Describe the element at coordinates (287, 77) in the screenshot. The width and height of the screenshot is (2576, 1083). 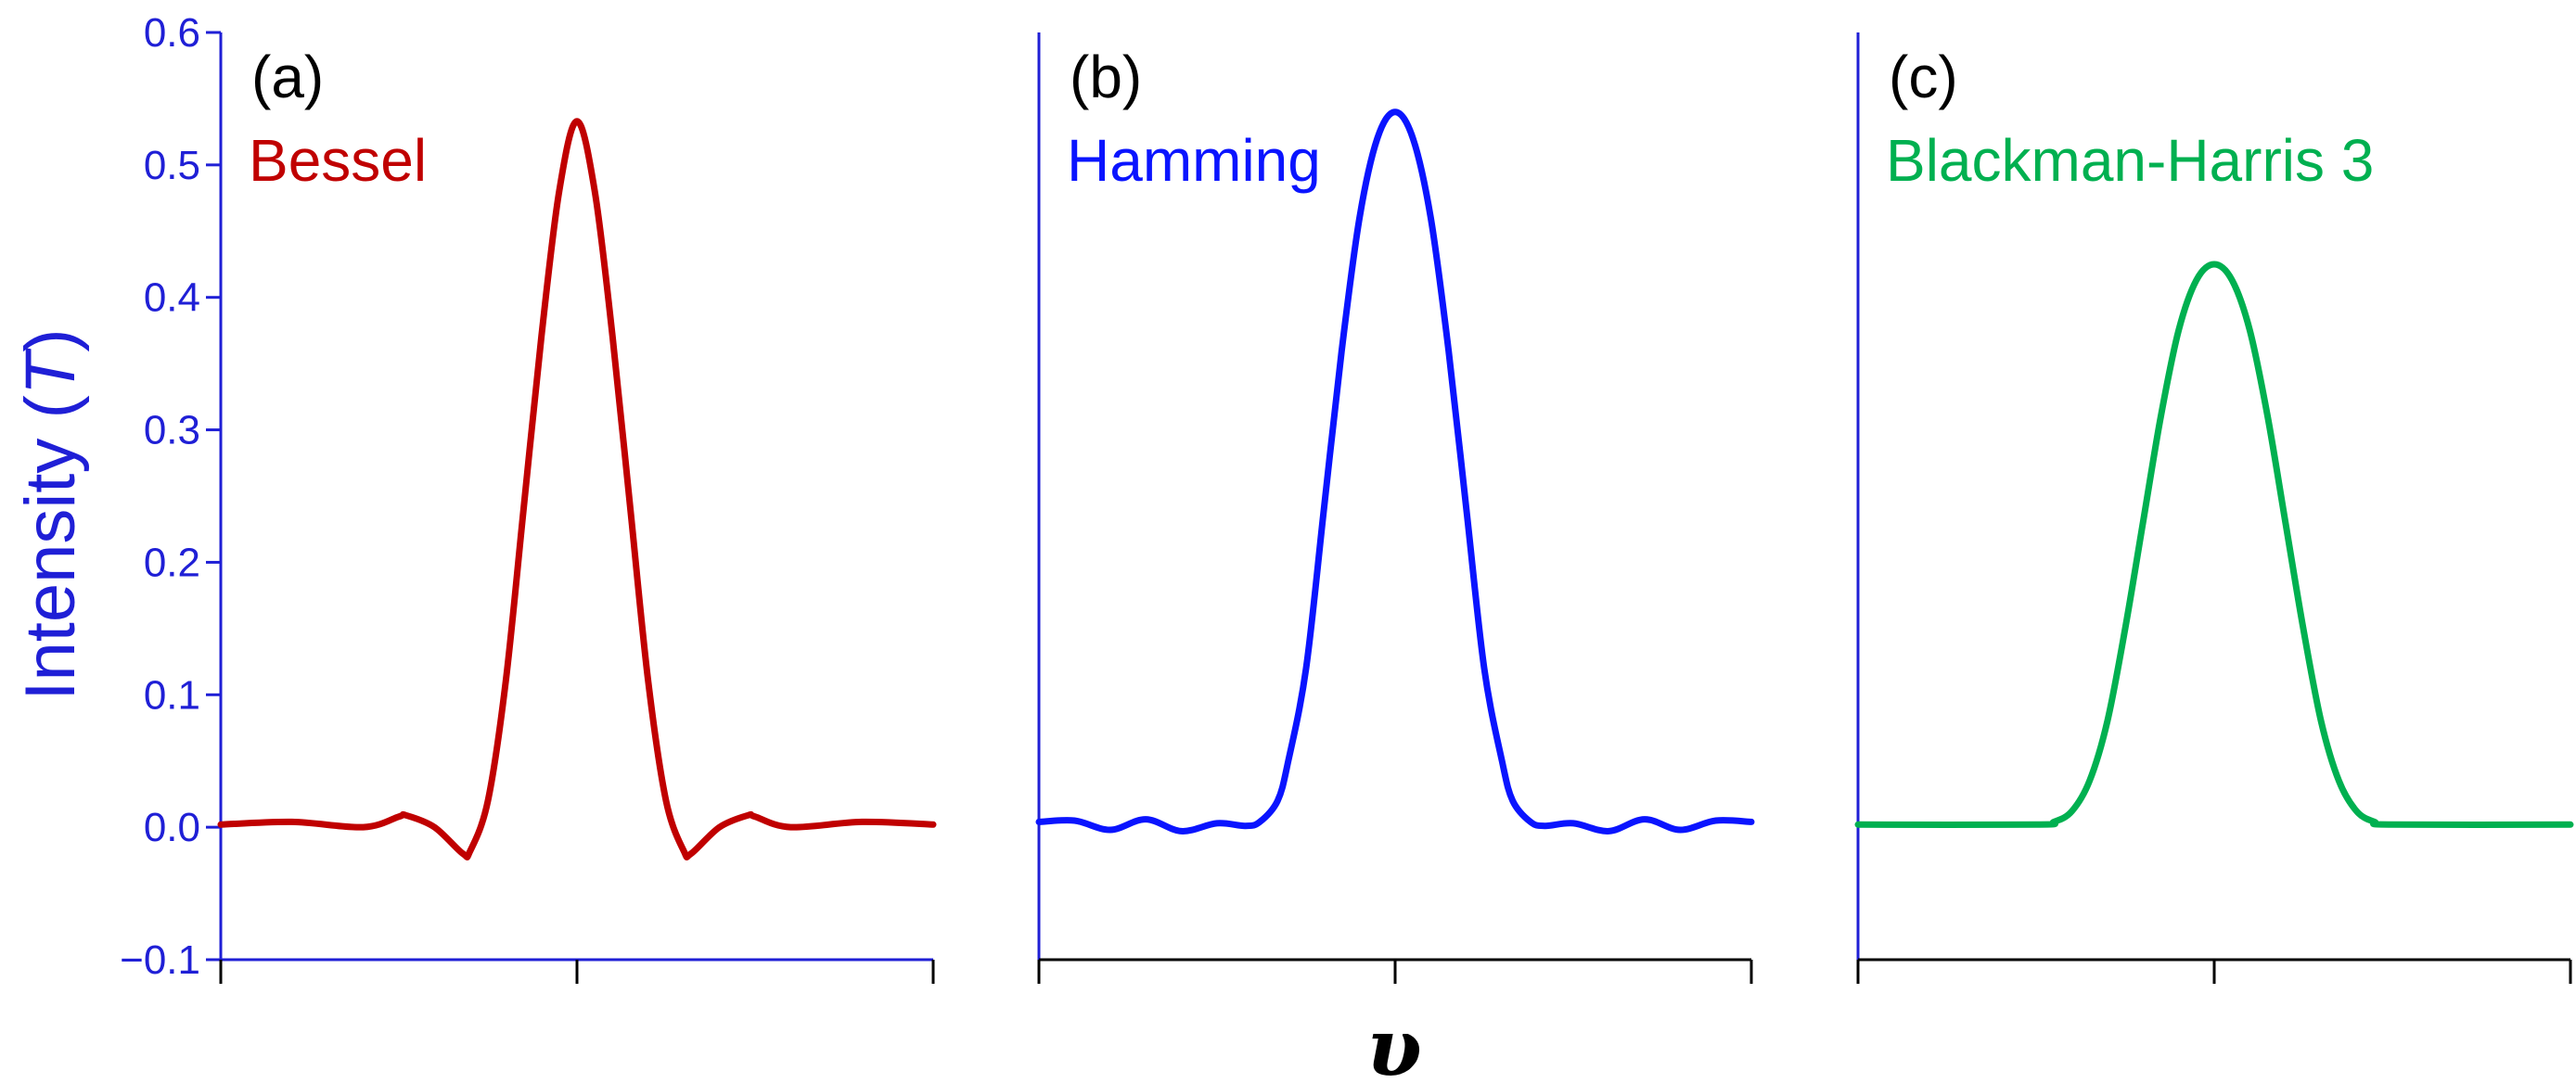
I see `panel-label: (a)` at that location.